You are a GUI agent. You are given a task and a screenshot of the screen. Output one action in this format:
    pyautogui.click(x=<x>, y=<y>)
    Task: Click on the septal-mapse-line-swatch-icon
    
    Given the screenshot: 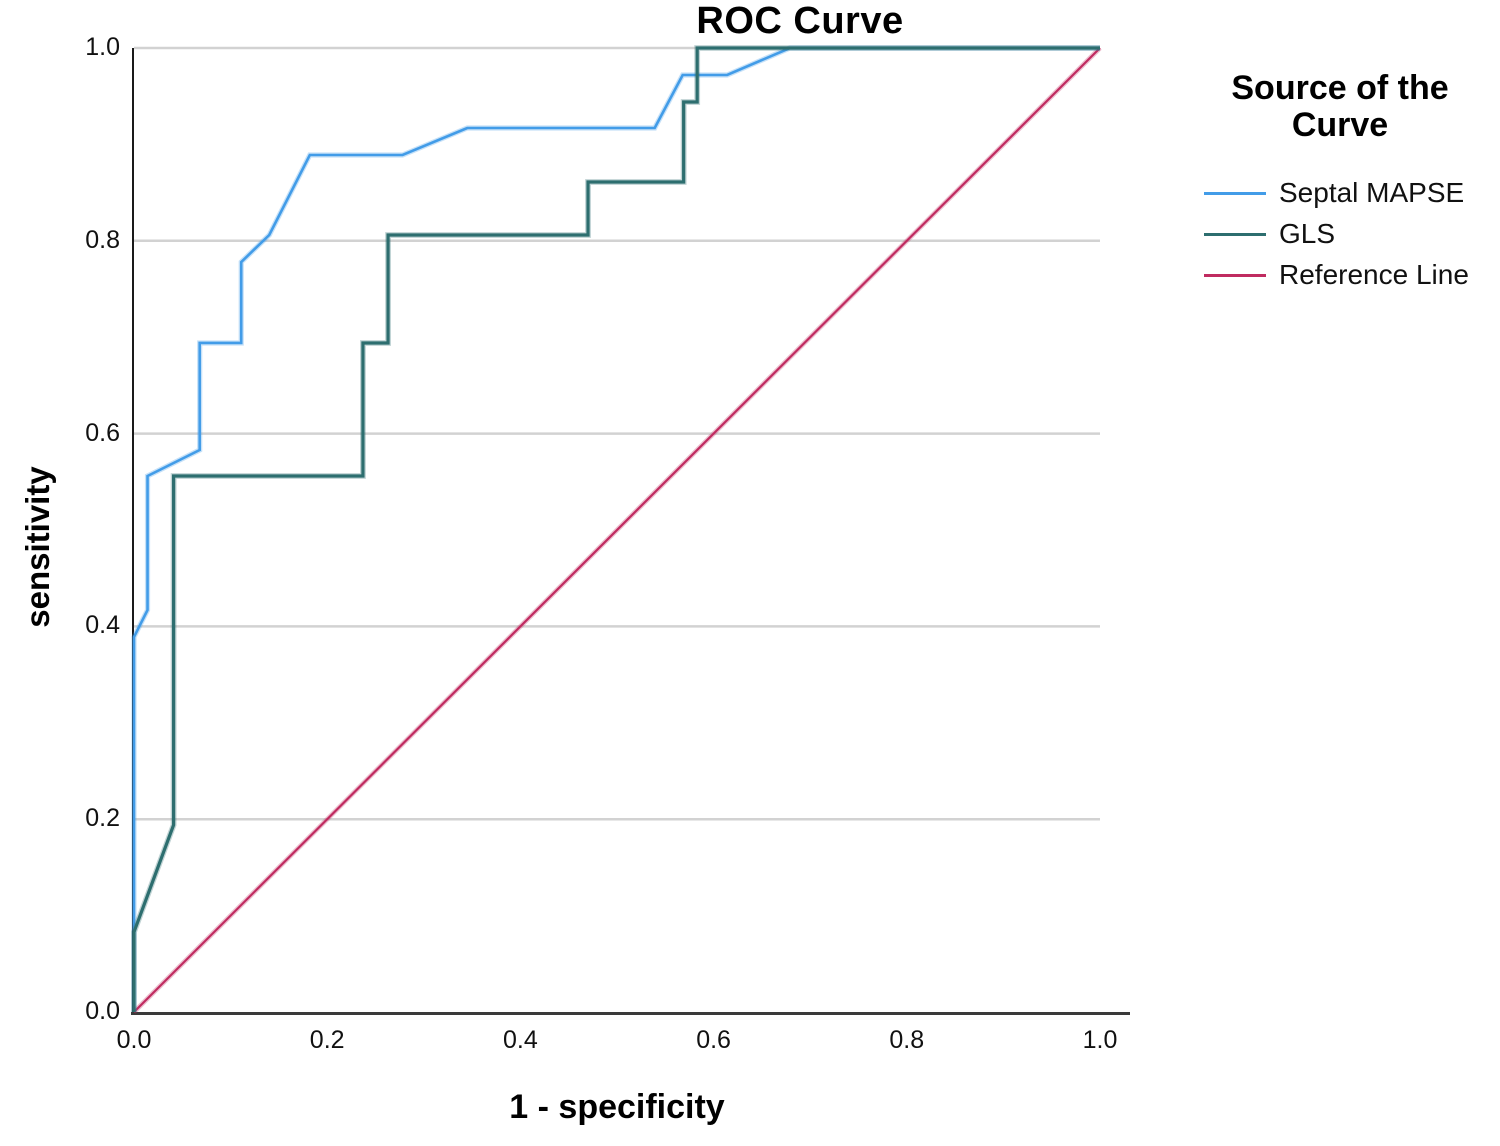 What is the action you would take?
    pyautogui.click(x=1235, y=193)
    